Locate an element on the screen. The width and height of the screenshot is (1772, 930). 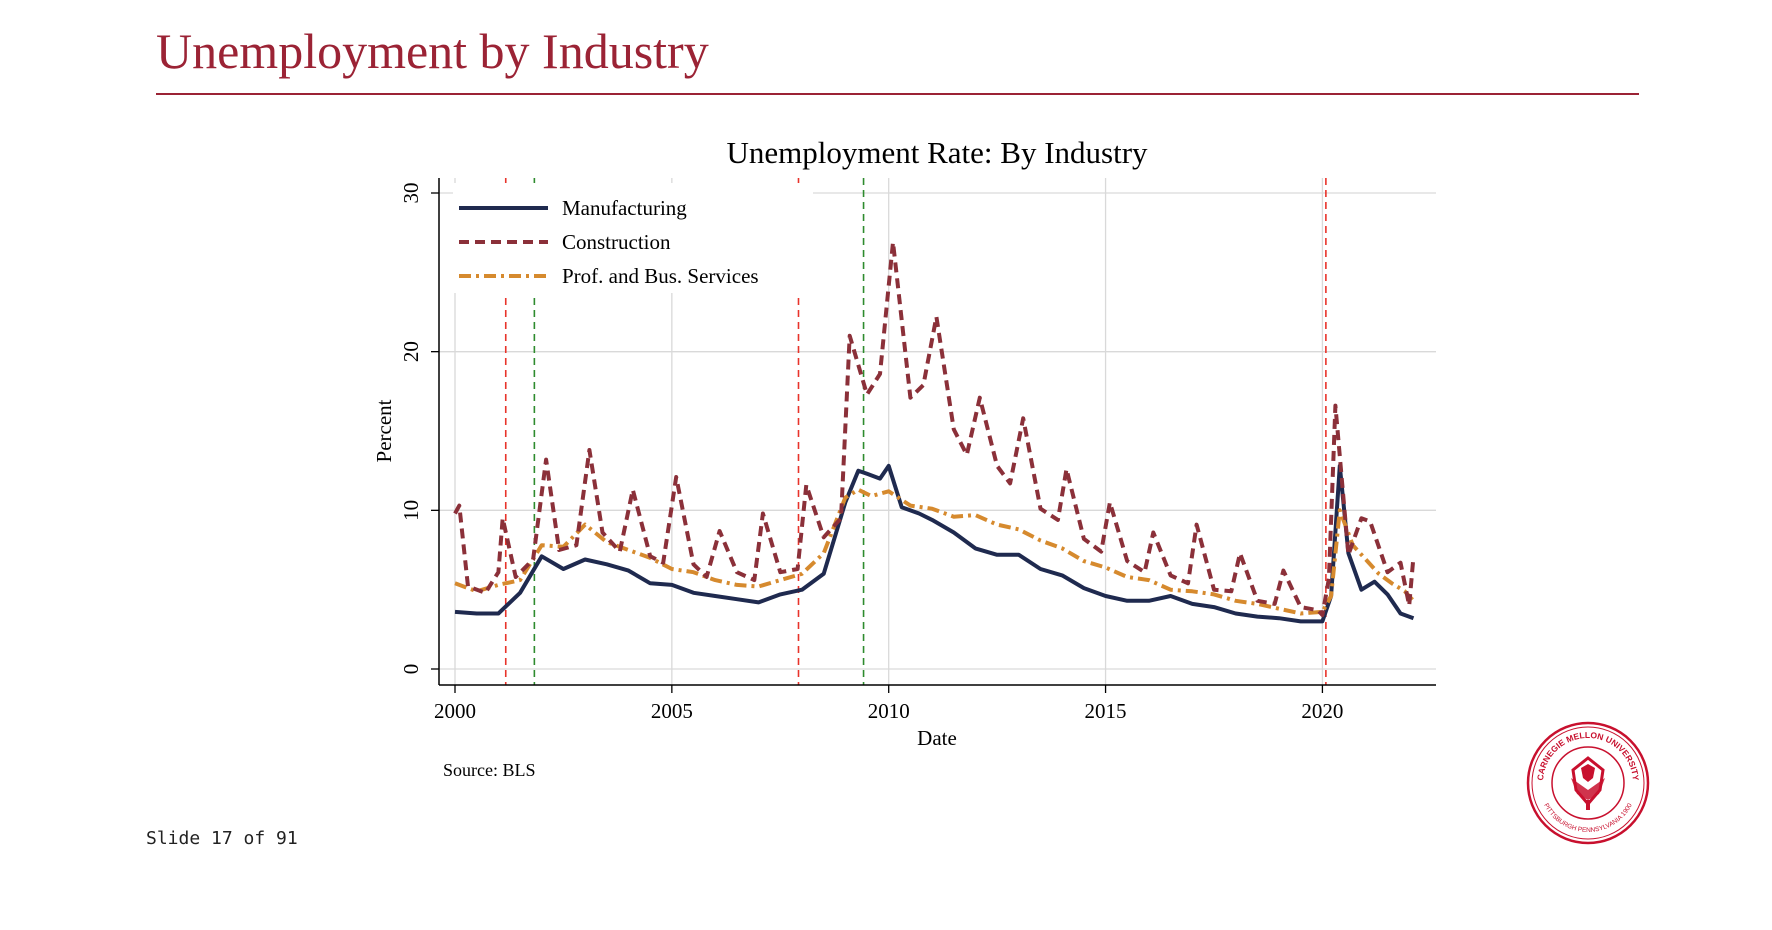
legend-label: Manufacturing is located at coordinates (624, 208).